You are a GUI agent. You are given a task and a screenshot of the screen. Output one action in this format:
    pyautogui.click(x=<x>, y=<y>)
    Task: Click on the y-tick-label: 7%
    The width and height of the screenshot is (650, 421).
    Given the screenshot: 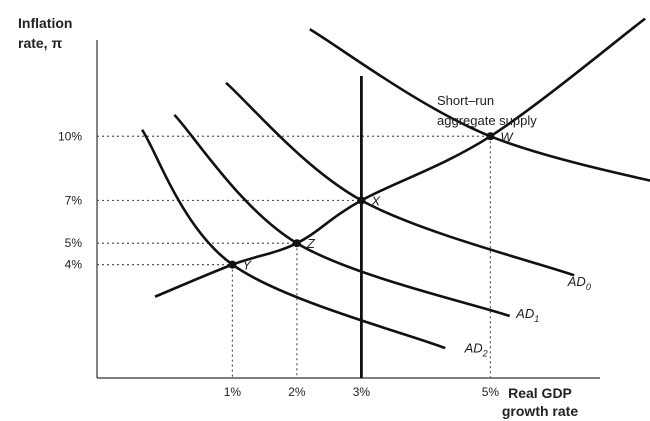 What is the action you would take?
    pyautogui.click(x=74, y=200)
    